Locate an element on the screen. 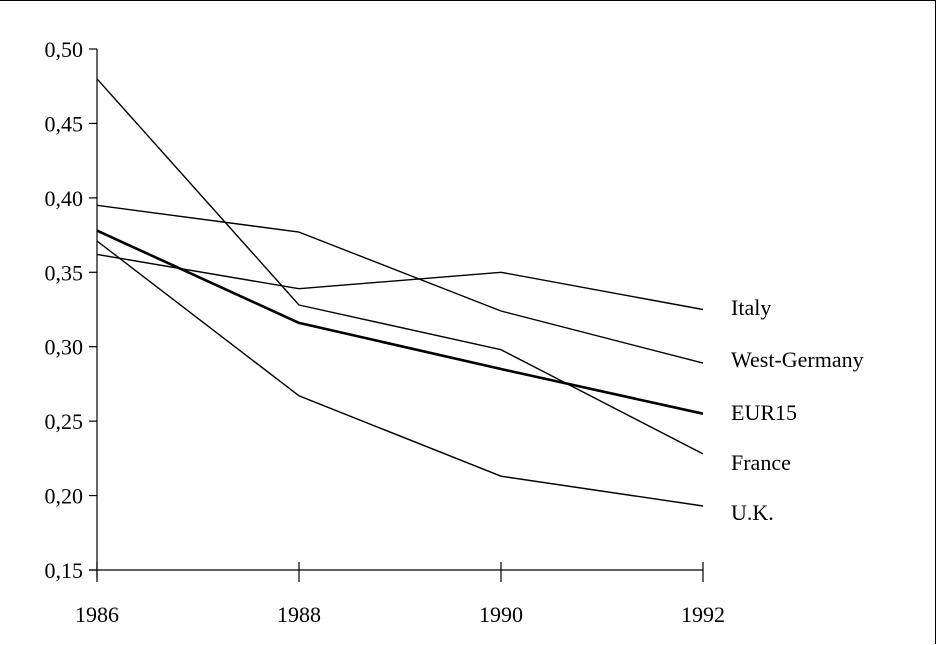 The width and height of the screenshot is (937, 645). y-tick-label: 0,30 is located at coordinates (64, 347).